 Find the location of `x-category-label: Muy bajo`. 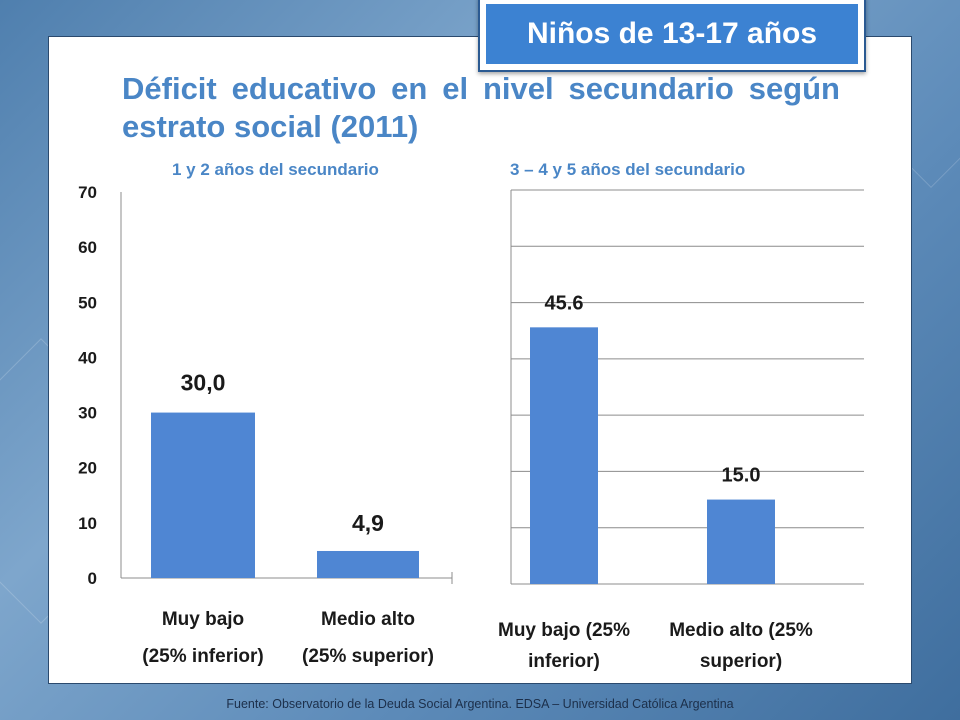

x-category-label: Muy bajo is located at coordinates (203, 619).